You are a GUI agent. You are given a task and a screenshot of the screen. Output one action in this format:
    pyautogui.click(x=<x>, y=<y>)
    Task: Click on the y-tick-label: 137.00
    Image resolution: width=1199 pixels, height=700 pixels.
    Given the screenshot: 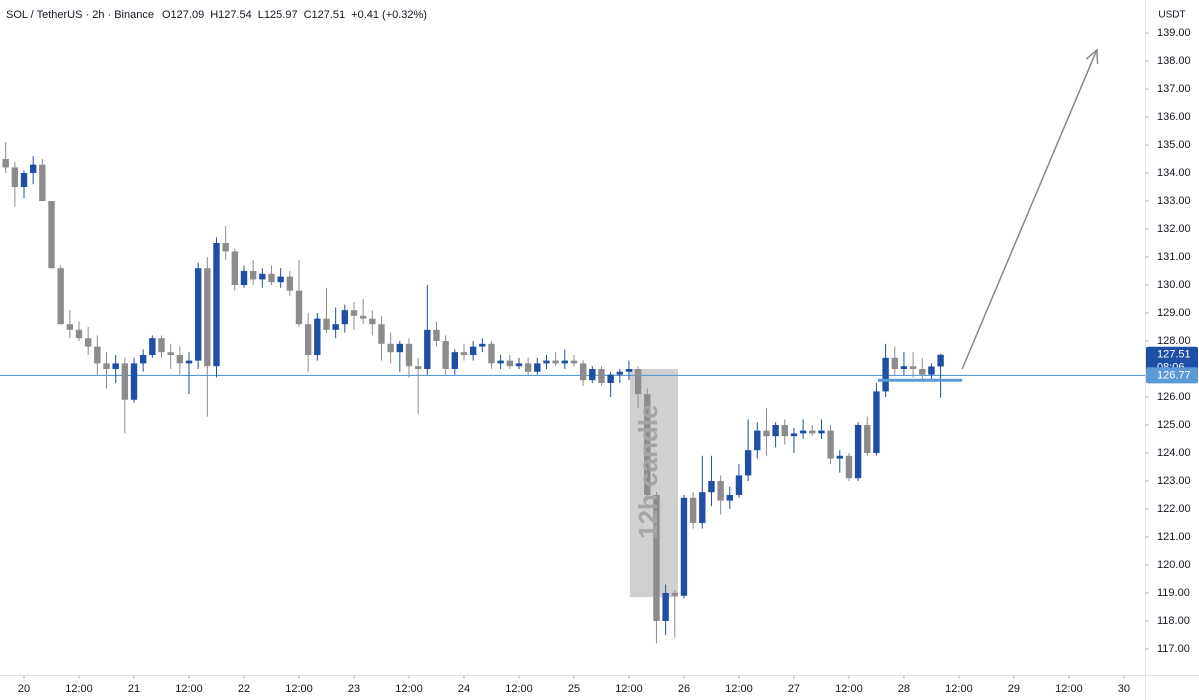 What is the action you would take?
    pyautogui.click(x=1174, y=89)
    